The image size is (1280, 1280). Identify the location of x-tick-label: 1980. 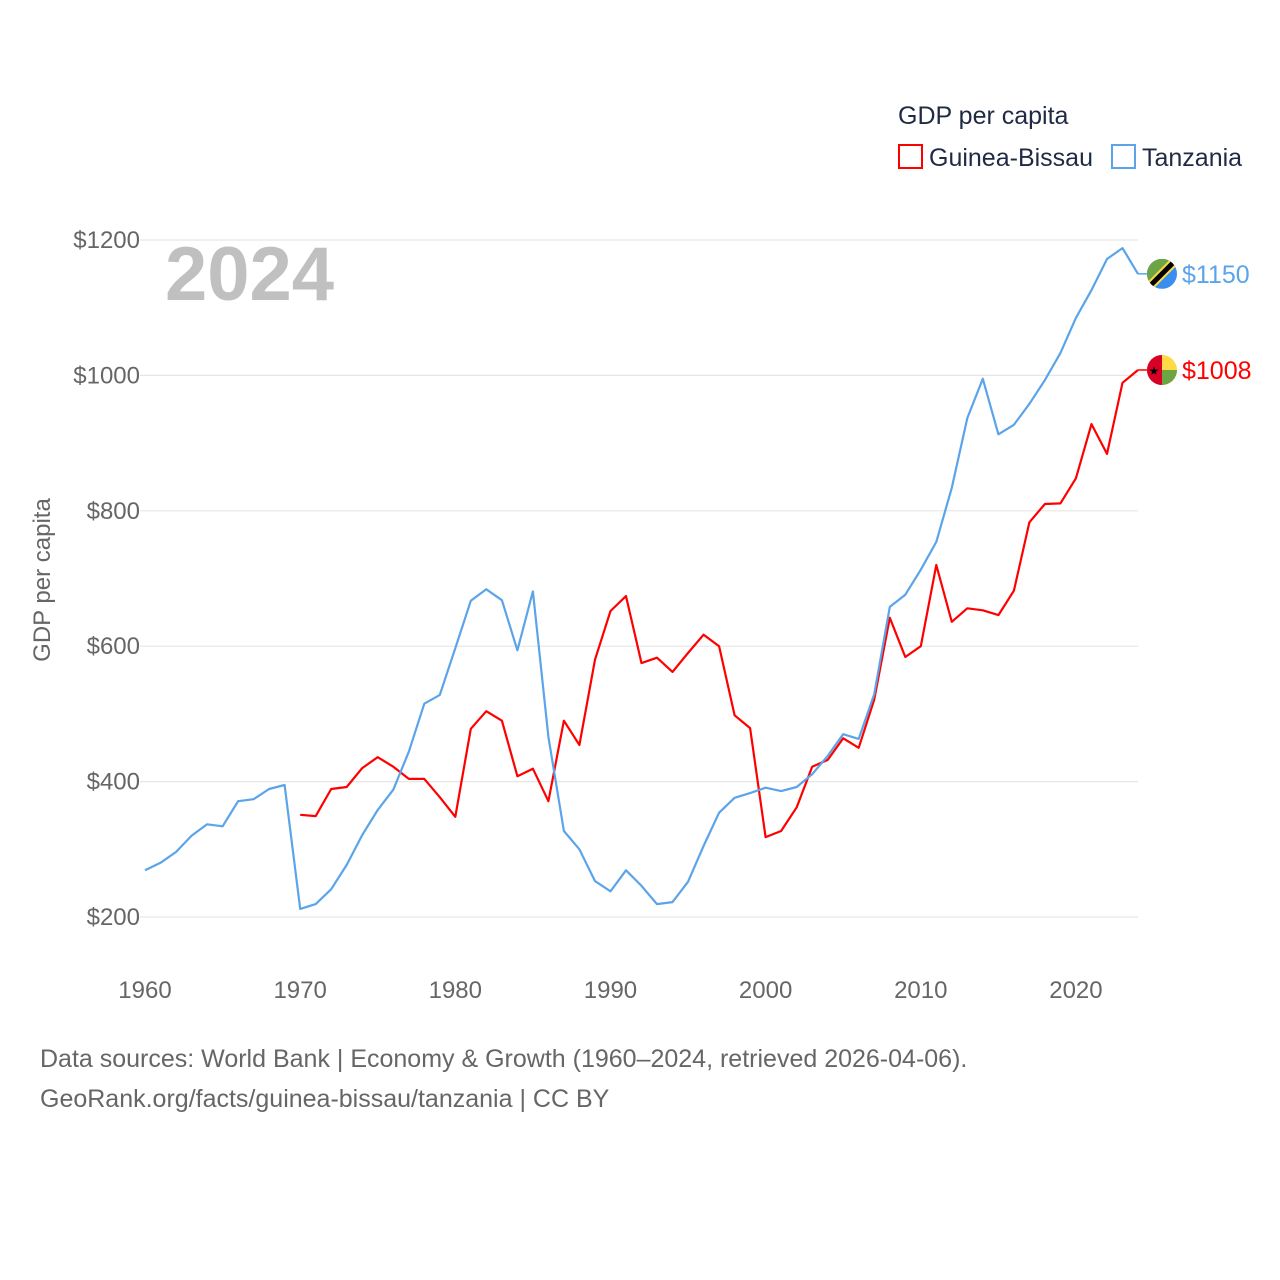
(455, 990).